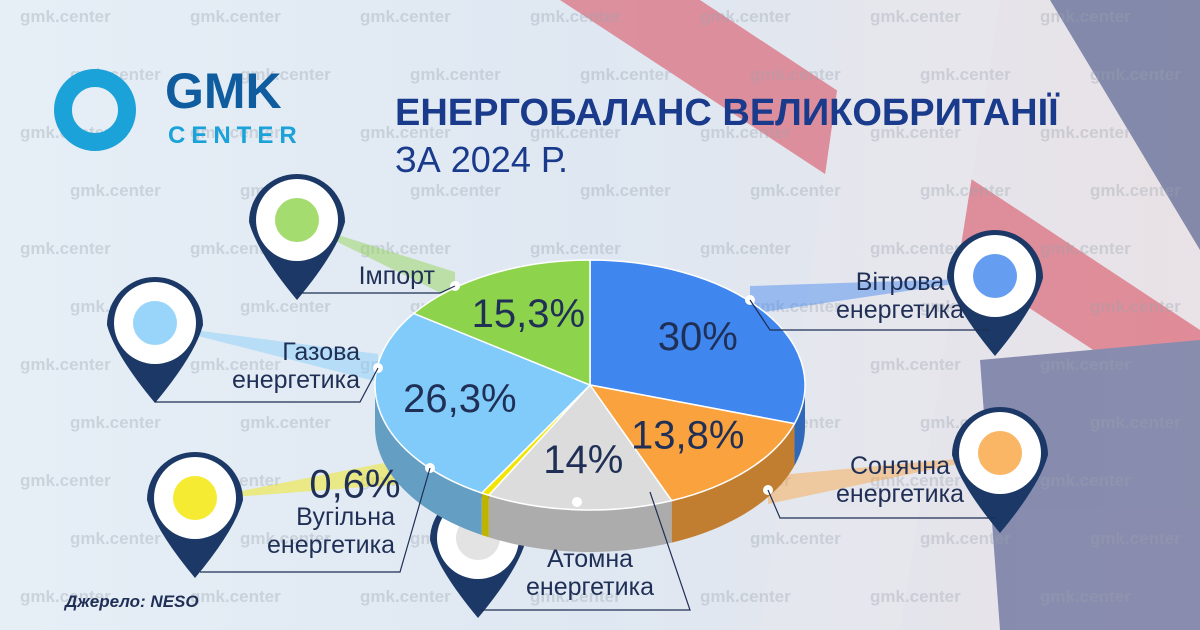  I want to click on category-label: Імпорт, so click(396, 276).